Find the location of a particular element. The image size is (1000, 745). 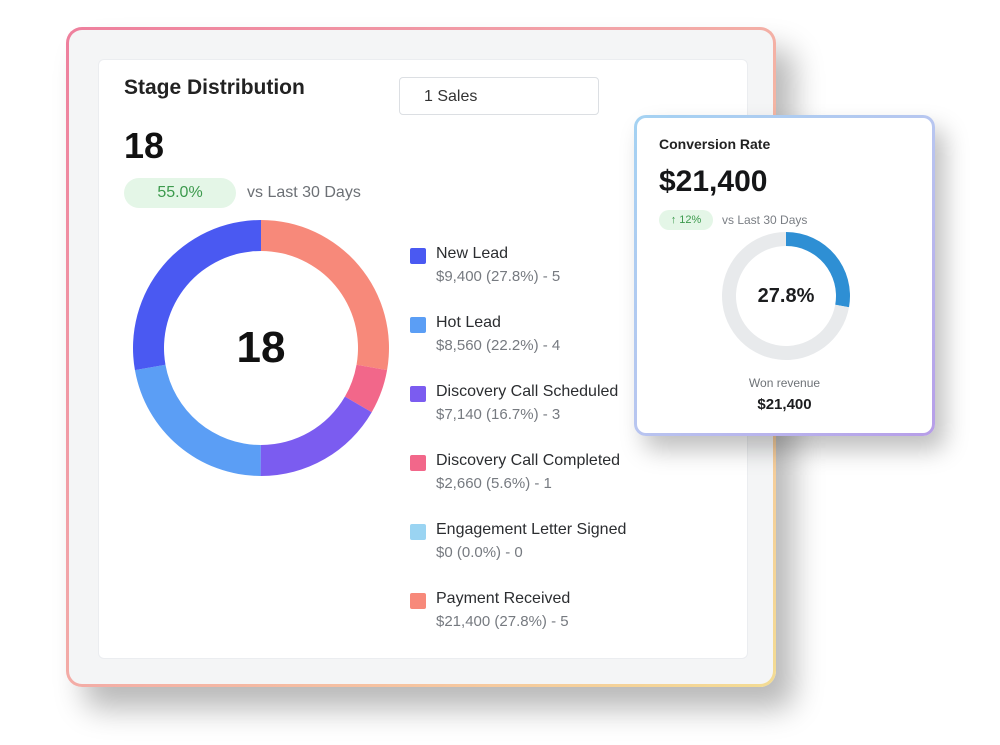

stage-donut-chart: 18 is located at coordinates (261, 348).